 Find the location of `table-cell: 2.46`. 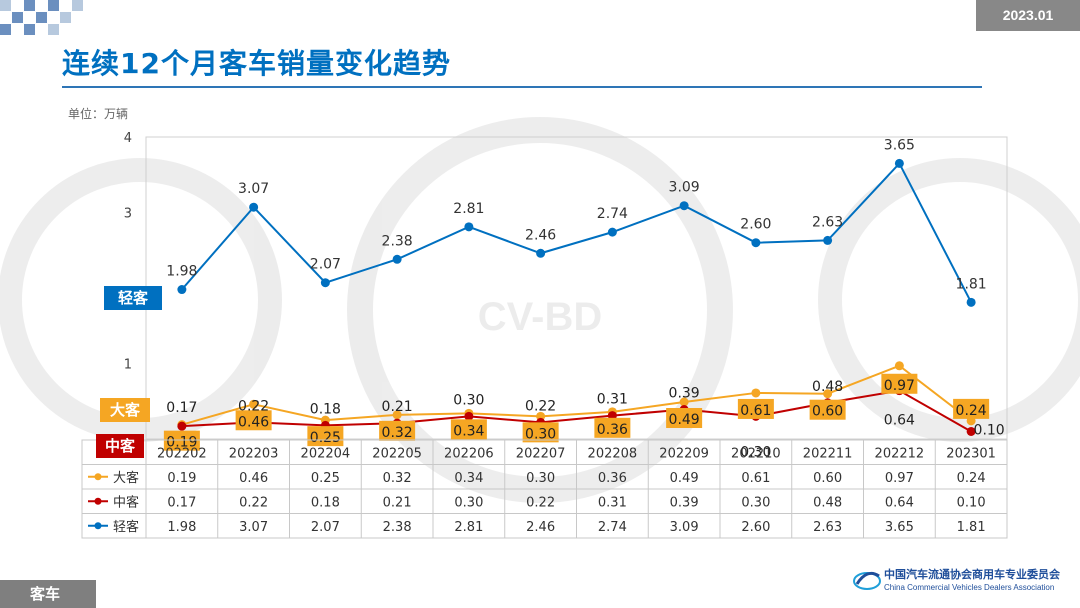

table-cell: 2.46 is located at coordinates (540, 527).